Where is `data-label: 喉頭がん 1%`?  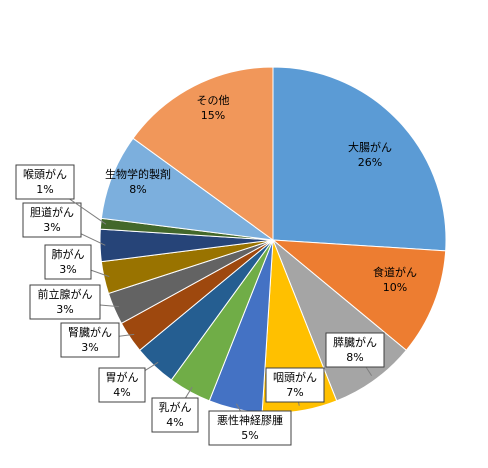 data-label: 喉頭がん 1% is located at coordinates (61, 194).